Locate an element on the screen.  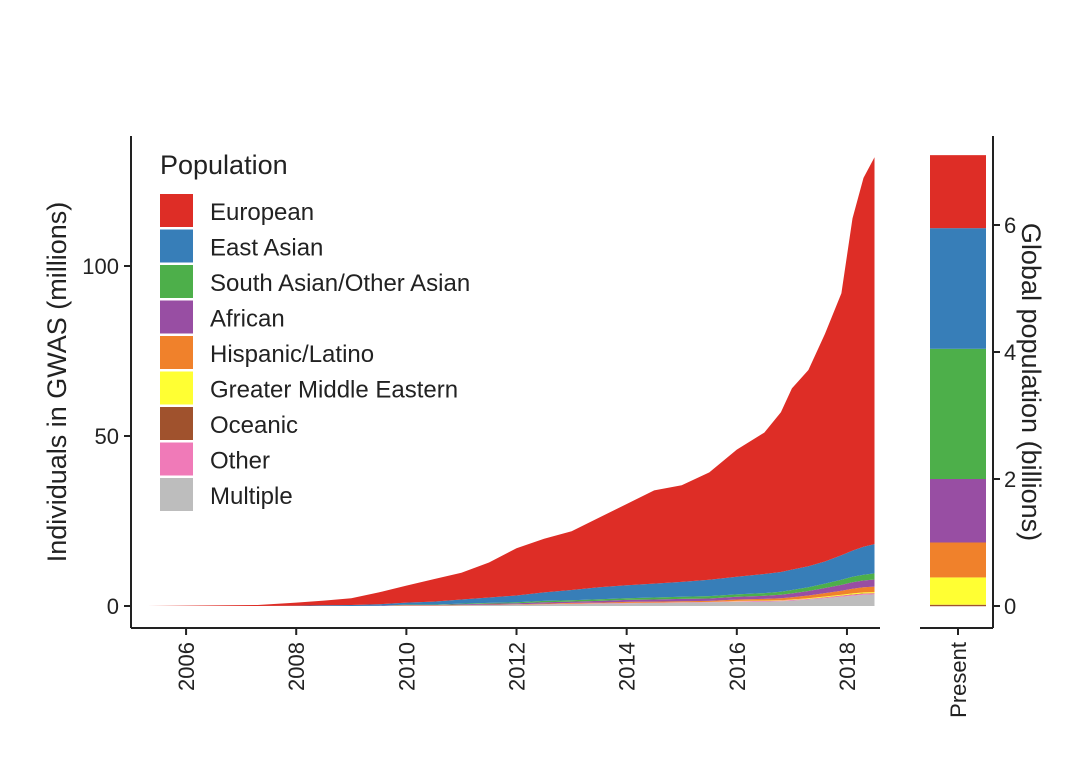
area-hispanic-latino is located at coordinates (511, 596).